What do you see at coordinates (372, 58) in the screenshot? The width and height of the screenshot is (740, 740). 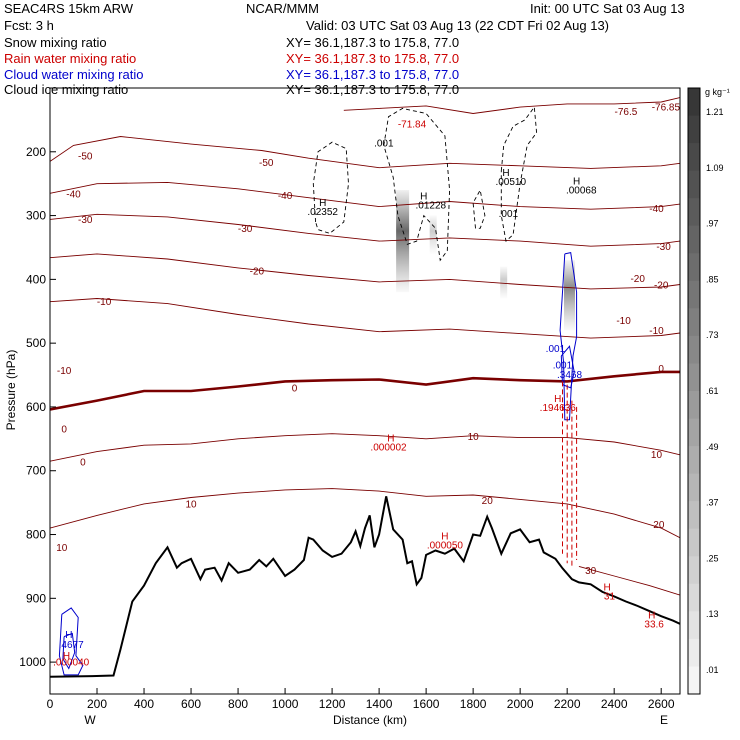 I see `field-xy-rain: XY= 36.1,187.3 to 175.8, 77.0` at bounding box center [372, 58].